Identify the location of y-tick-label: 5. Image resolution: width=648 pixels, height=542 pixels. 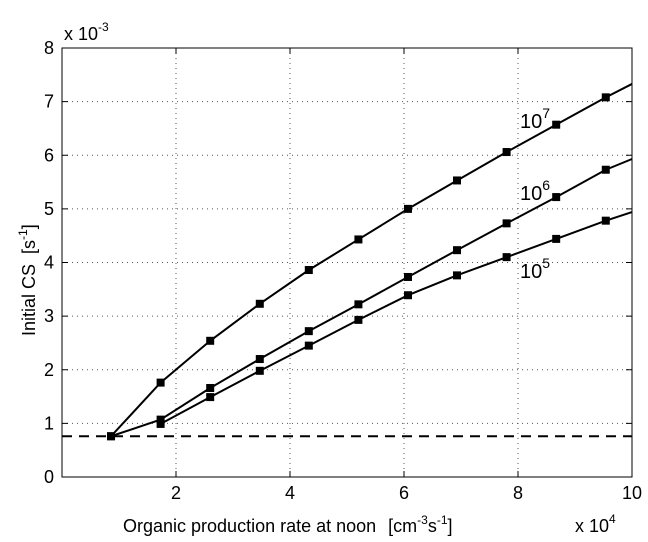
(49, 209).